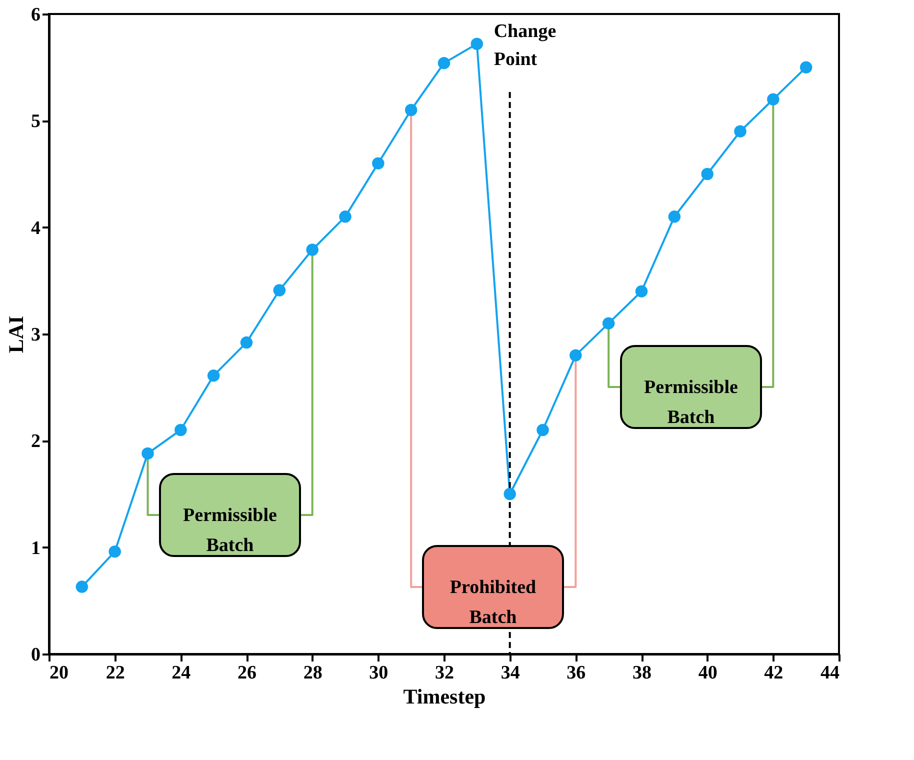  What do you see at coordinates (35, 15) in the screenshot?
I see `y-tick-label: 6` at bounding box center [35, 15].